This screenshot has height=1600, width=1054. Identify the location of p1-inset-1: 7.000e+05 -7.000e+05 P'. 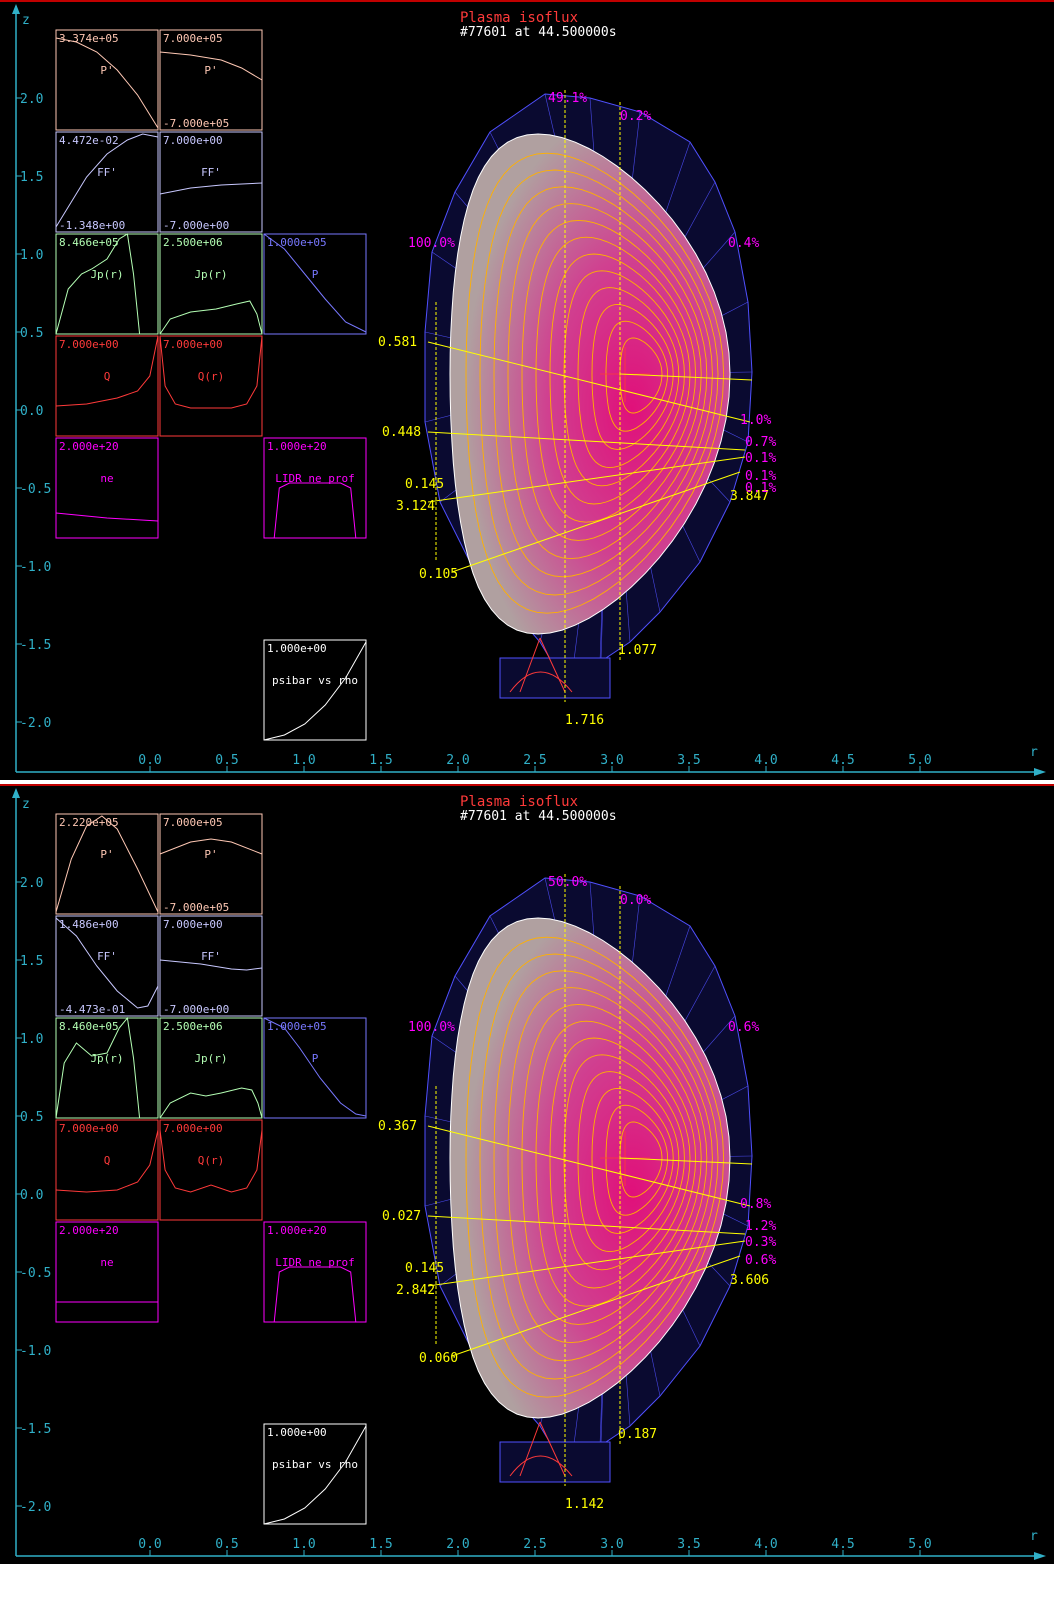
(211, 864).